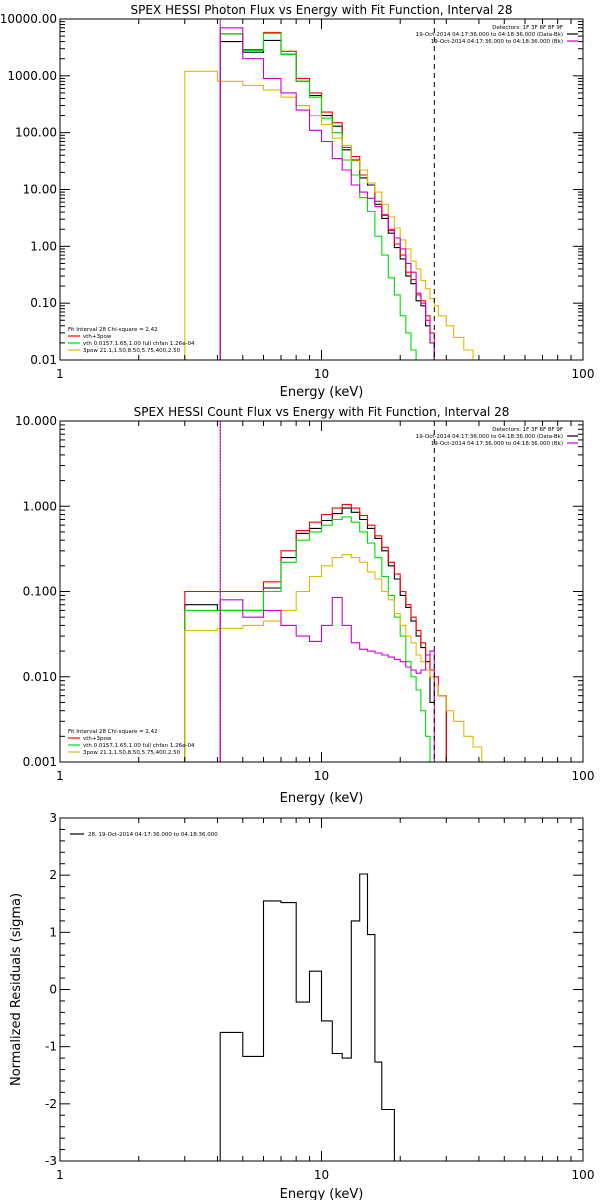  What do you see at coordinates (43, 360) in the screenshot?
I see `y-tick-label: 0.01` at bounding box center [43, 360].